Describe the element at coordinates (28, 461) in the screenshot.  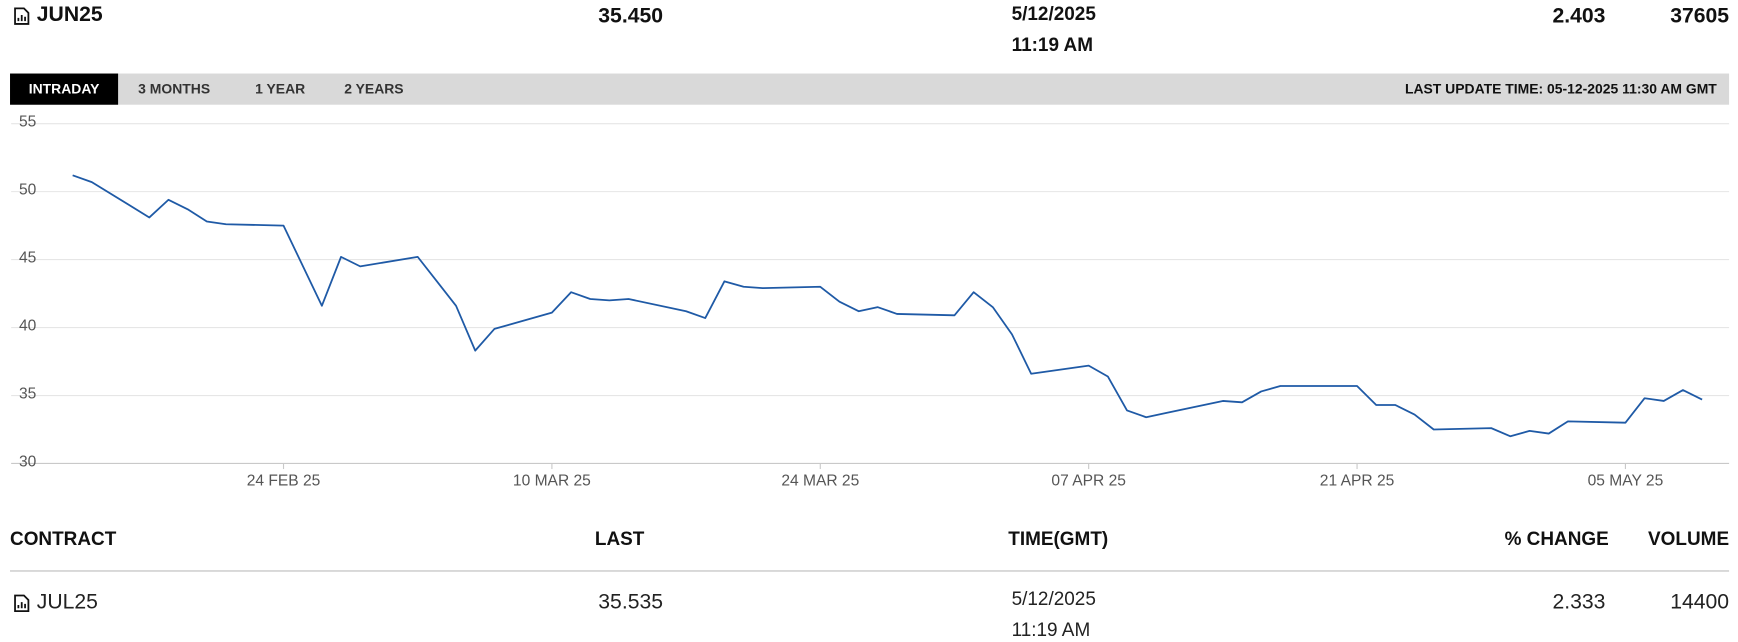
I see `y-tick-label: 30` at that location.